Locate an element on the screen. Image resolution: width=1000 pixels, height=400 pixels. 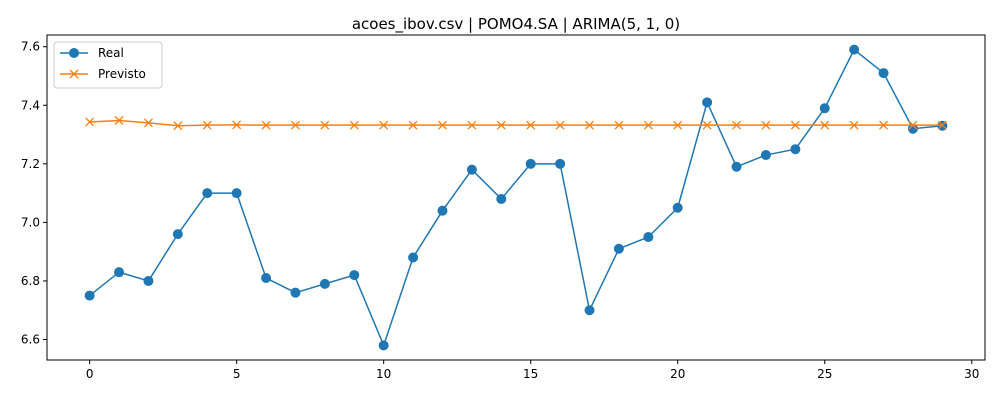
x-tick-label: 5 is located at coordinates (237, 374).